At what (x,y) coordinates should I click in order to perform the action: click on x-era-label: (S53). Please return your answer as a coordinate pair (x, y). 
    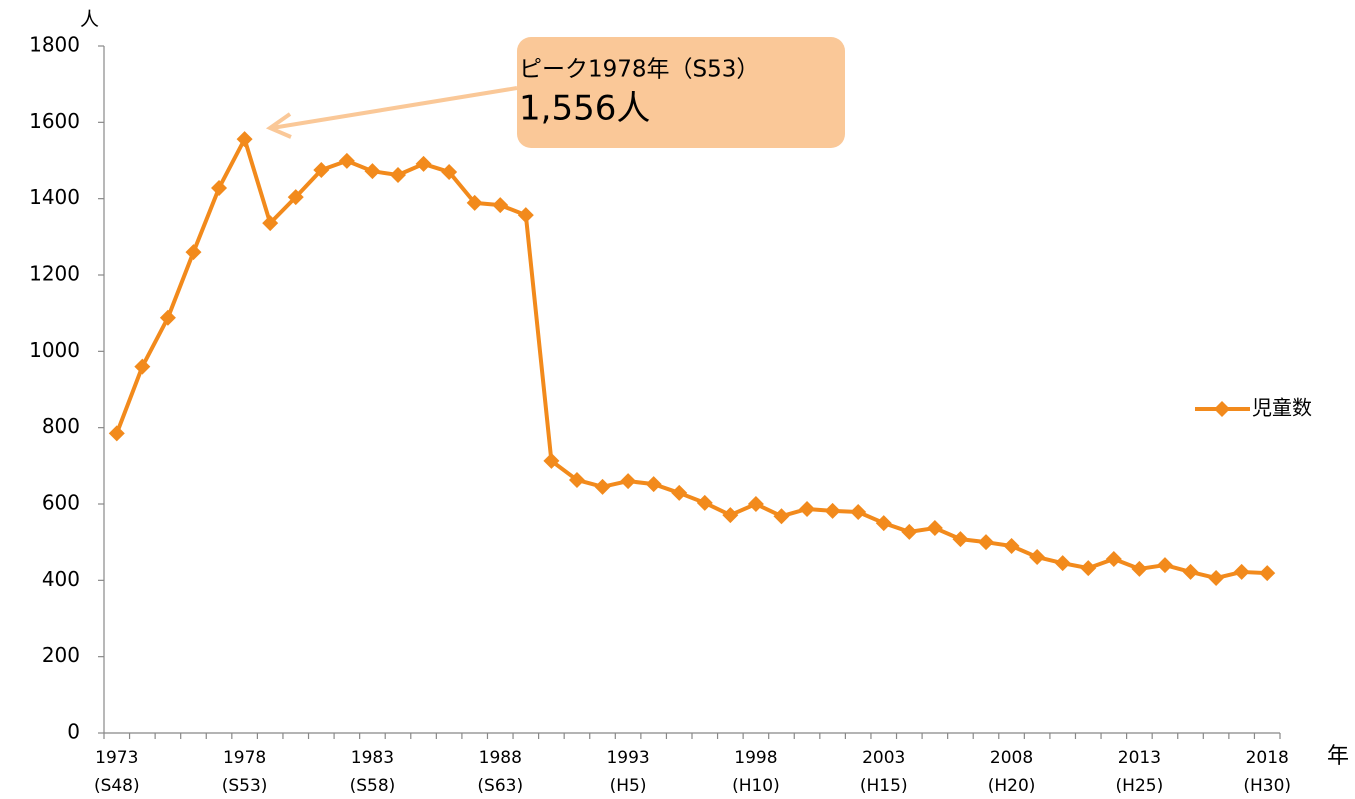
    Looking at the image, I should click on (245, 786).